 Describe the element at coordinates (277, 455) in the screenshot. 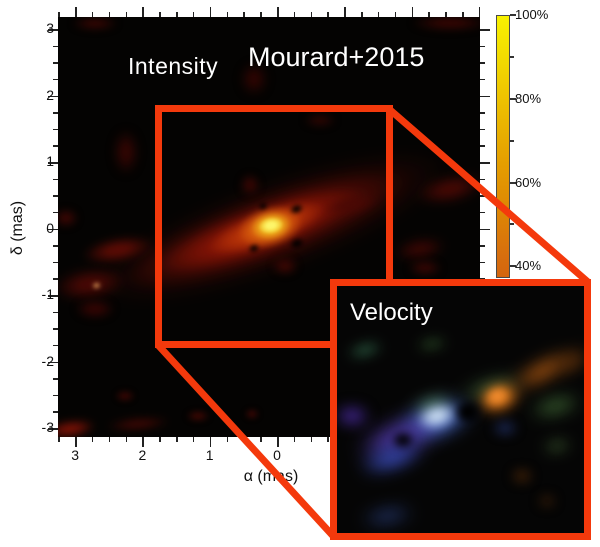

I see `x-tick-label: 0` at that location.